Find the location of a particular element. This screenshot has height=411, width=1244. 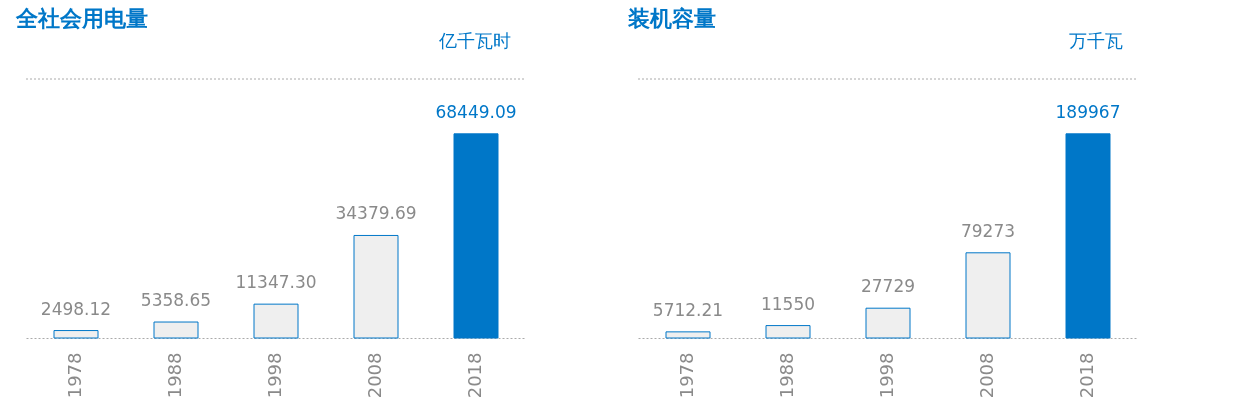

y-axis-title: 亿千瓦时 is located at coordinates (474, 40).